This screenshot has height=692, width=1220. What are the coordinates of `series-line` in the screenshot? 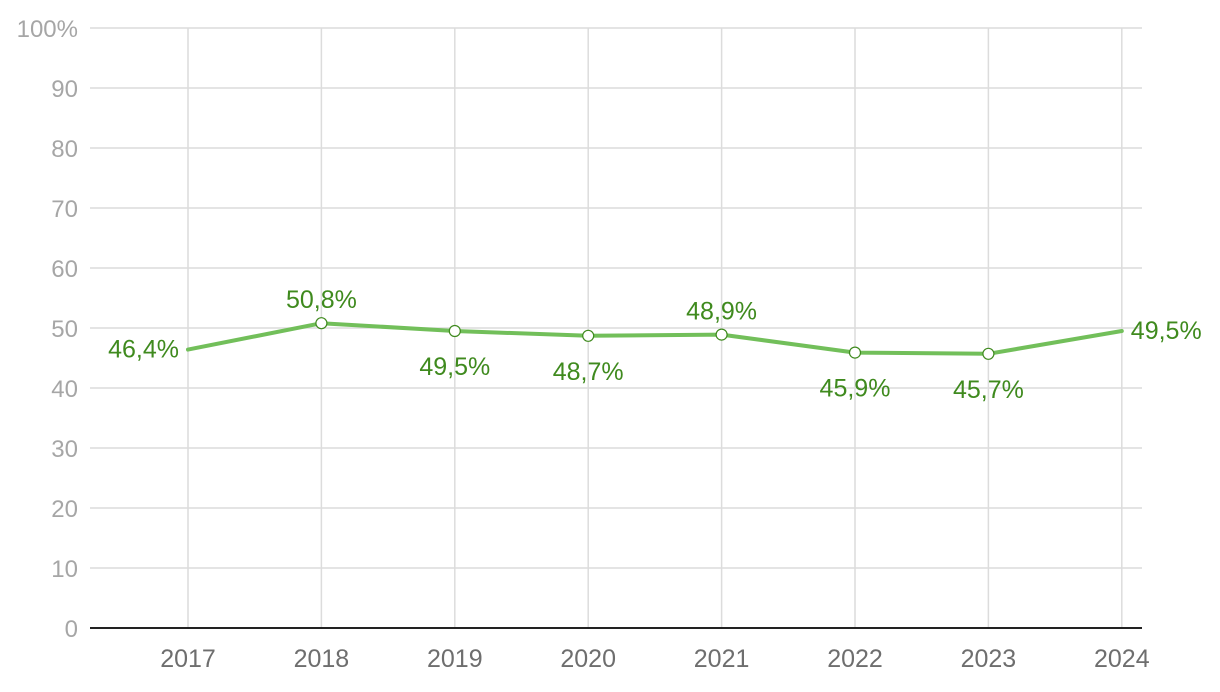 It's located at (655, 338).